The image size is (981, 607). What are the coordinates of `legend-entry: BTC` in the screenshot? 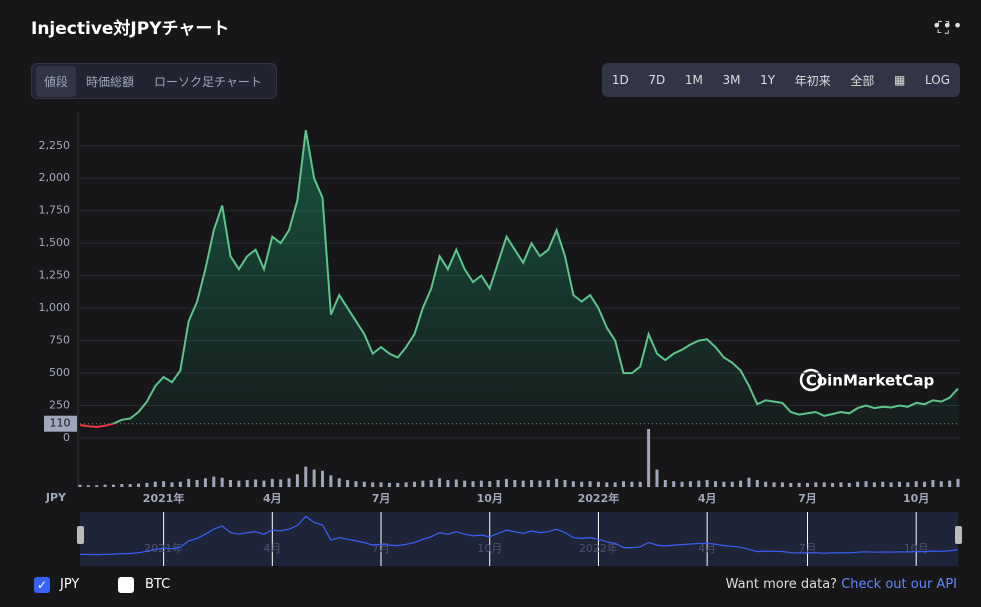 It's located at (158, 584).